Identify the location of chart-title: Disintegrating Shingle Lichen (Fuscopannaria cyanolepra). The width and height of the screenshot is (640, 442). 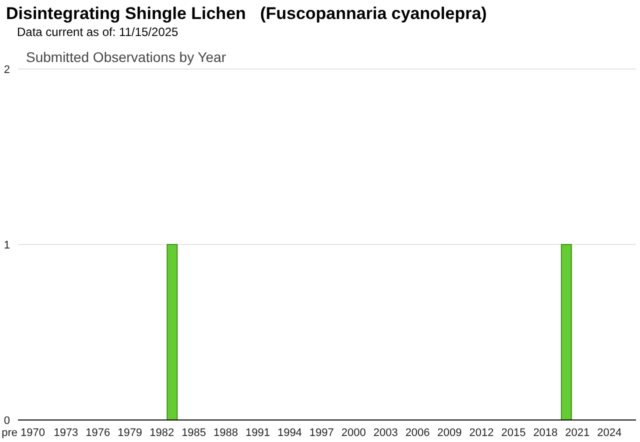
(246, 14).